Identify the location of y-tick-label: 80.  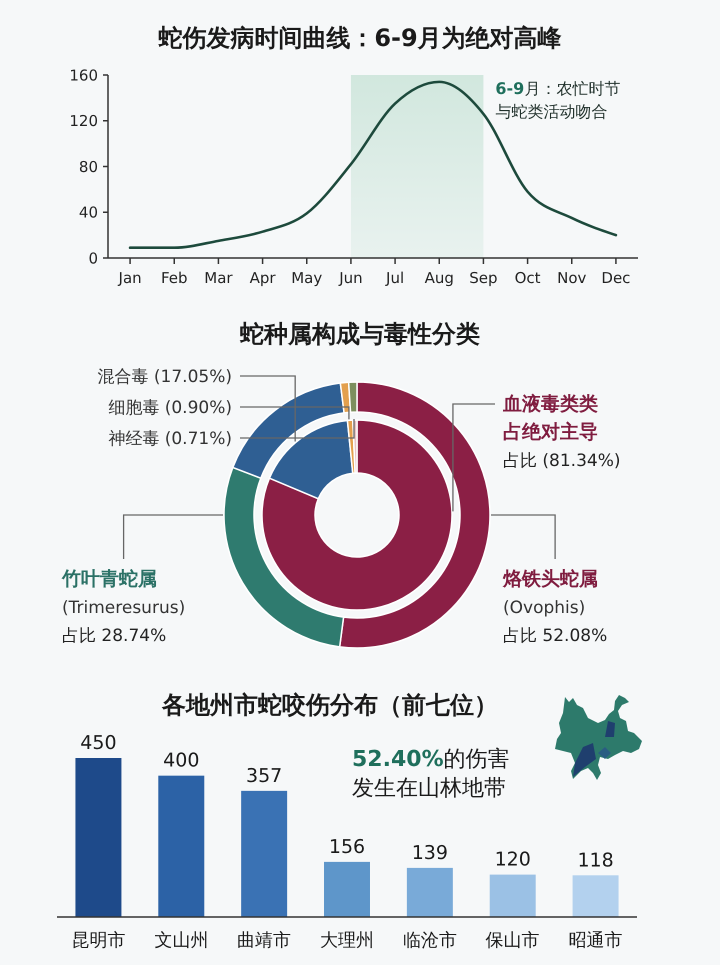
(88, 167).